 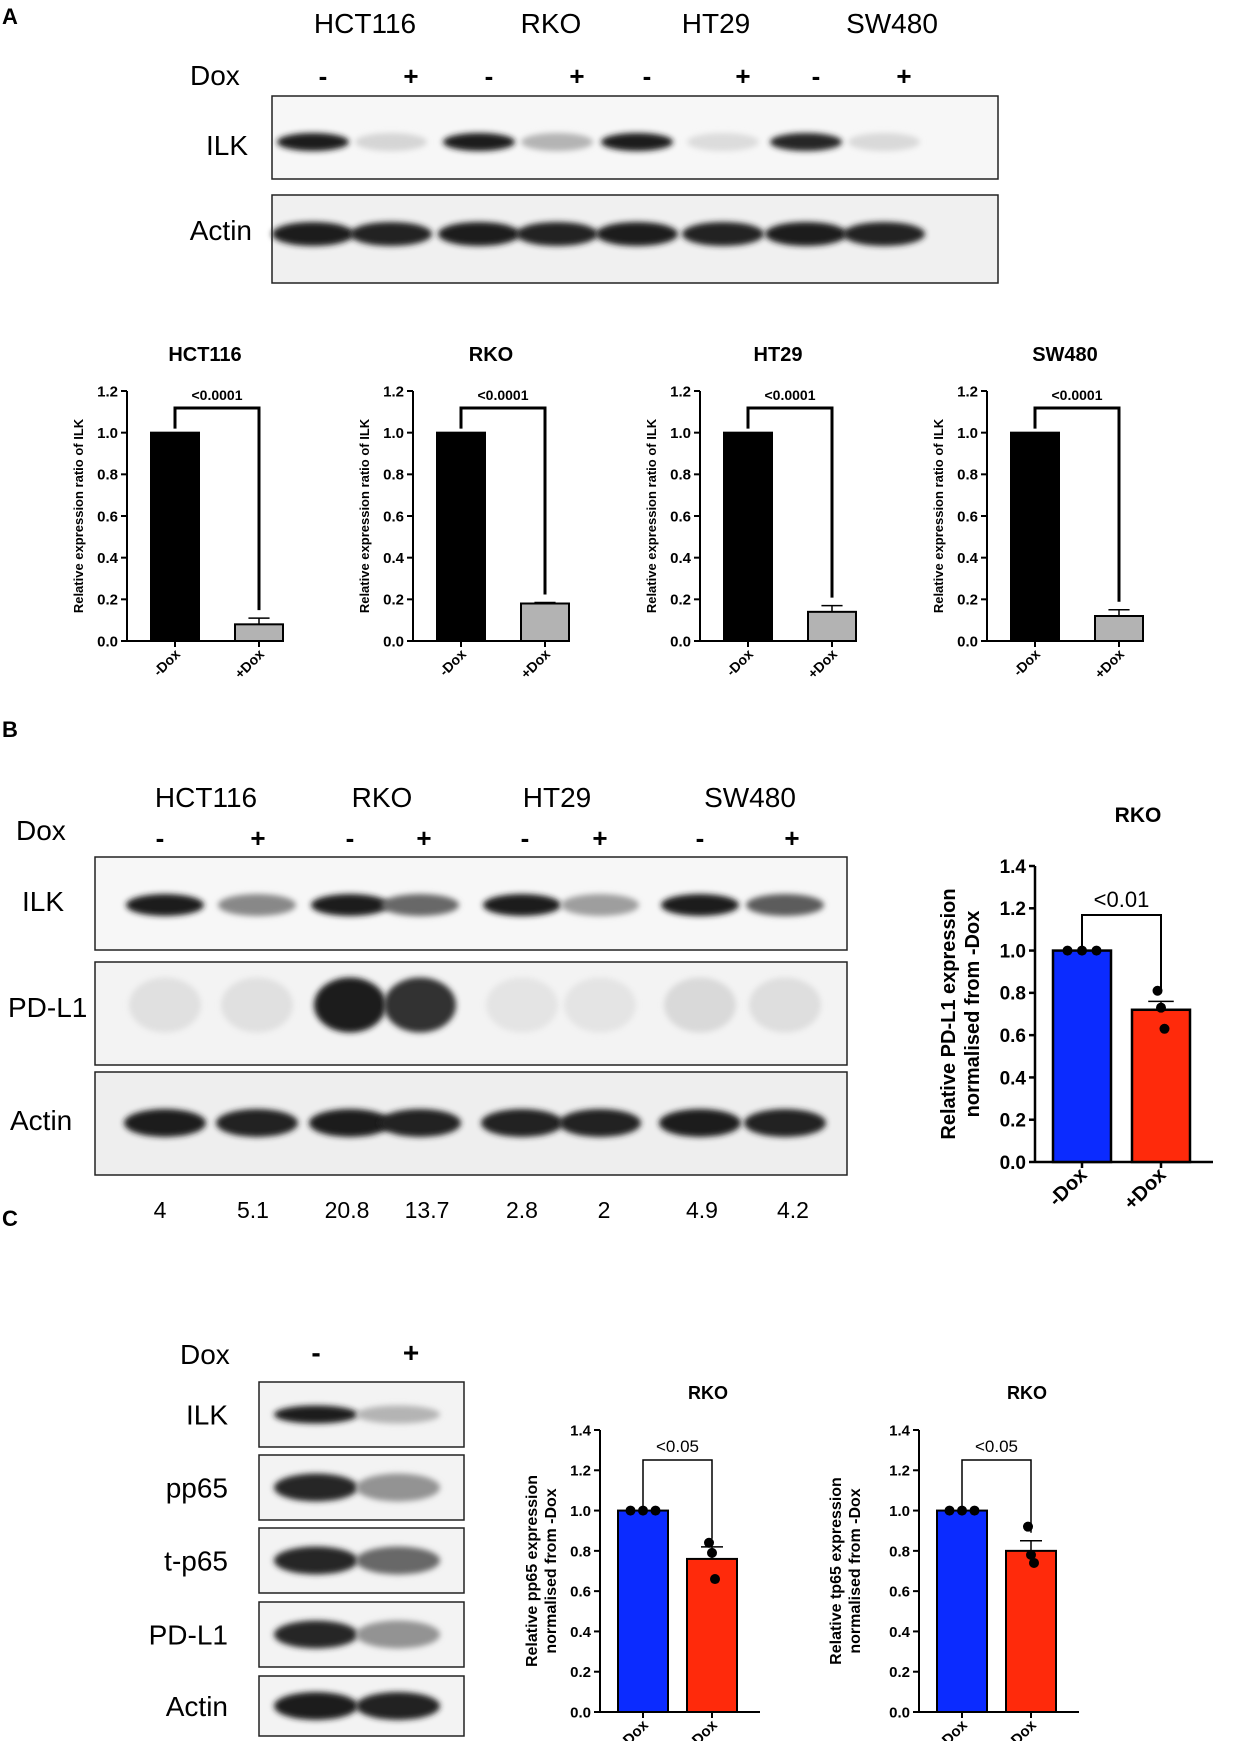 I want to click on cell-line-label: RKO, so click(x=551, y=23).